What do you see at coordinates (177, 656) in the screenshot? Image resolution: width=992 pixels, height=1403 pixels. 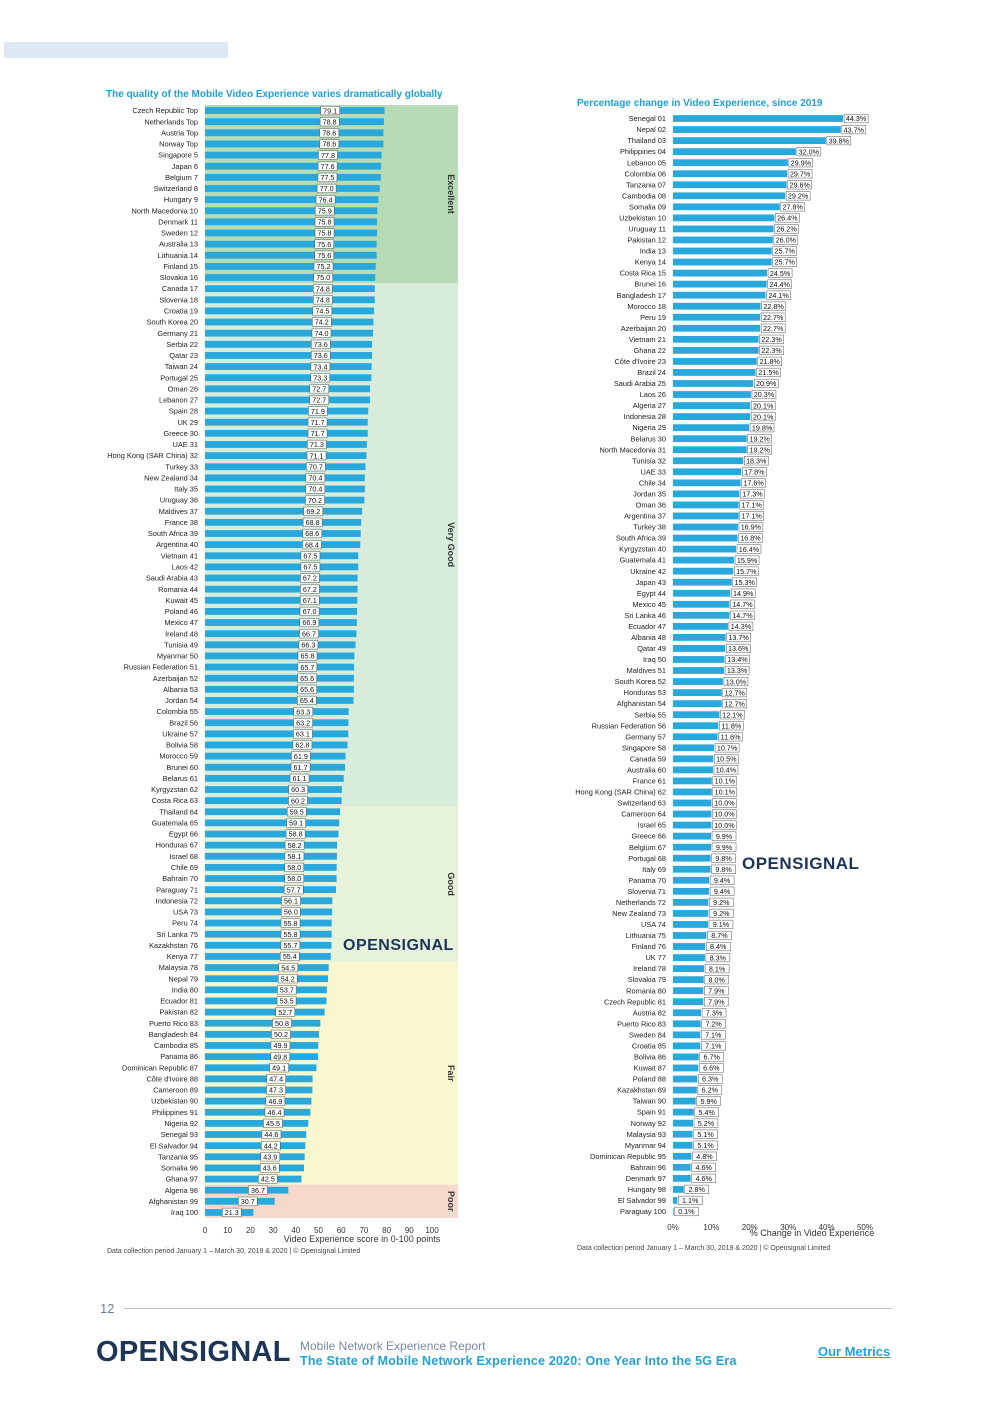 I see `left-category-label: Myanmar 50` at bounding box center [177, 656].